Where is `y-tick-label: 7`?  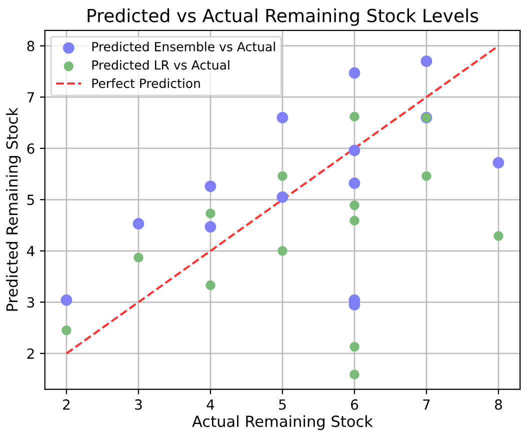 y-tick-label: 7 is located at coordinates (30, 97).